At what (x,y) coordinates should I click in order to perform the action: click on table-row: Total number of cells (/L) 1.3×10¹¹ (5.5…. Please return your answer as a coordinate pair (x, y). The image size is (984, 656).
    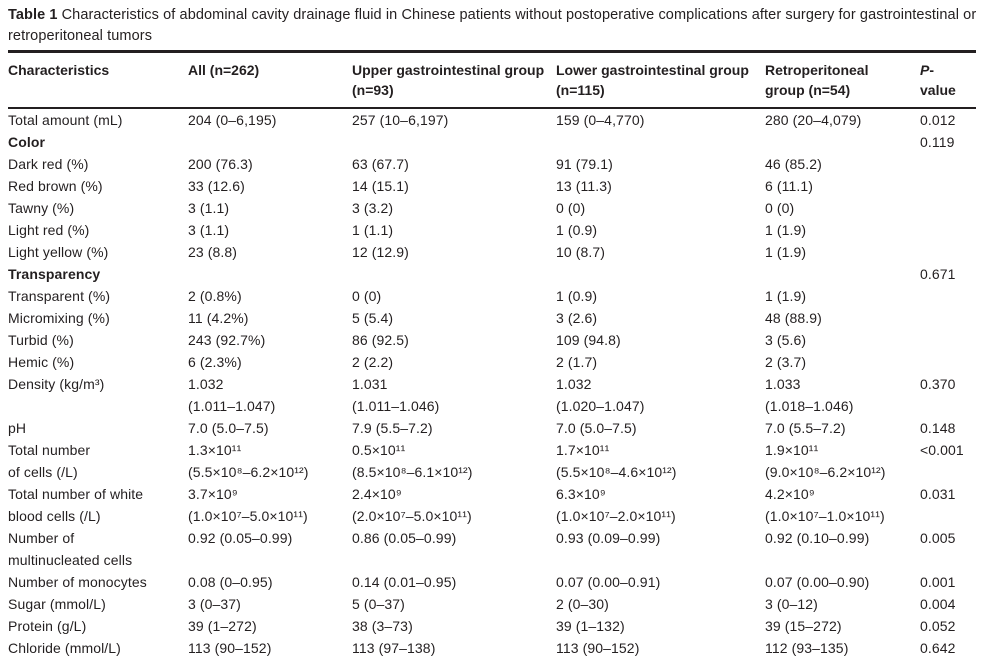
    Looking at the image, I should click on (492, 461).